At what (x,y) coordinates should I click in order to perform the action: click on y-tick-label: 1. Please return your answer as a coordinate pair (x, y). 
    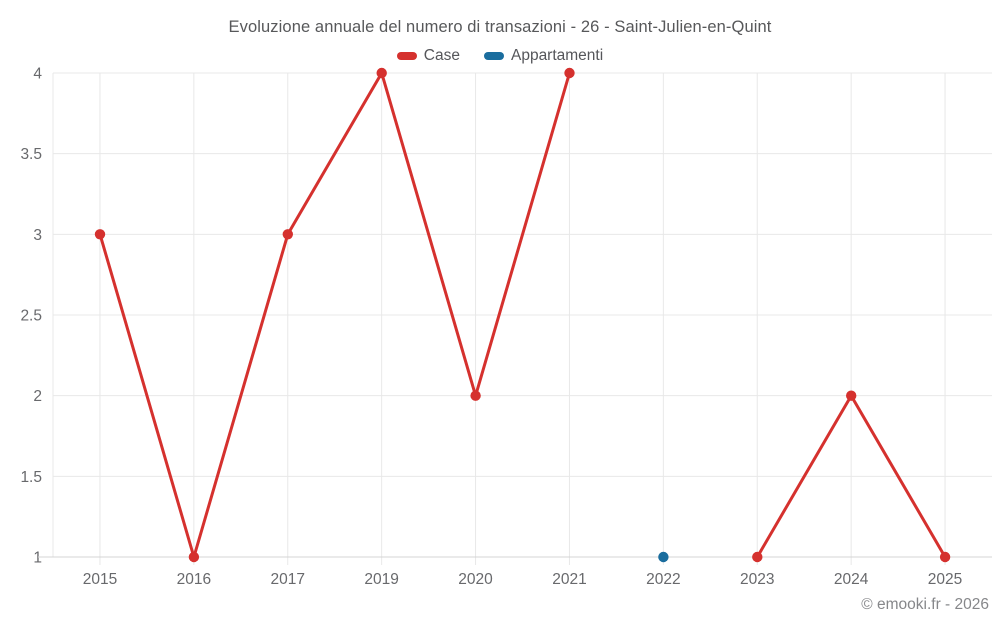
    Looking at the image, I should click on (37, 558).